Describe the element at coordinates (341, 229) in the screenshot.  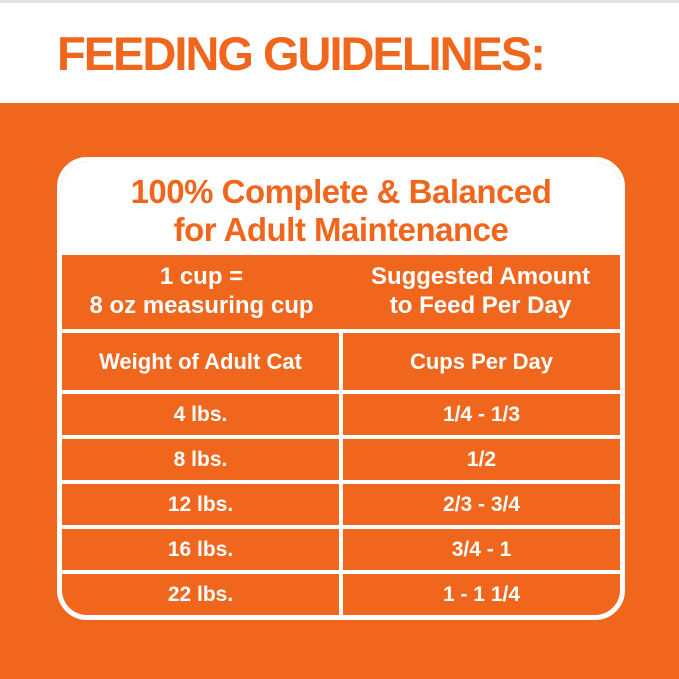
I see `panel-title-line2: for Adult Maintenance` at that location.